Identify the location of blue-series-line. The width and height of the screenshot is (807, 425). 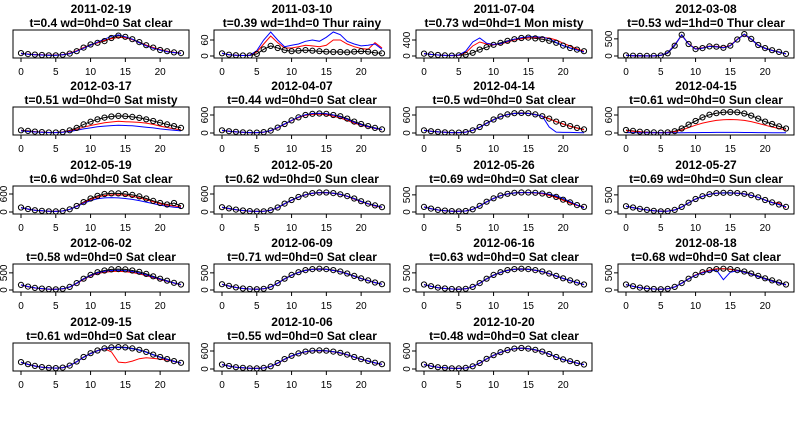
(302, 202).